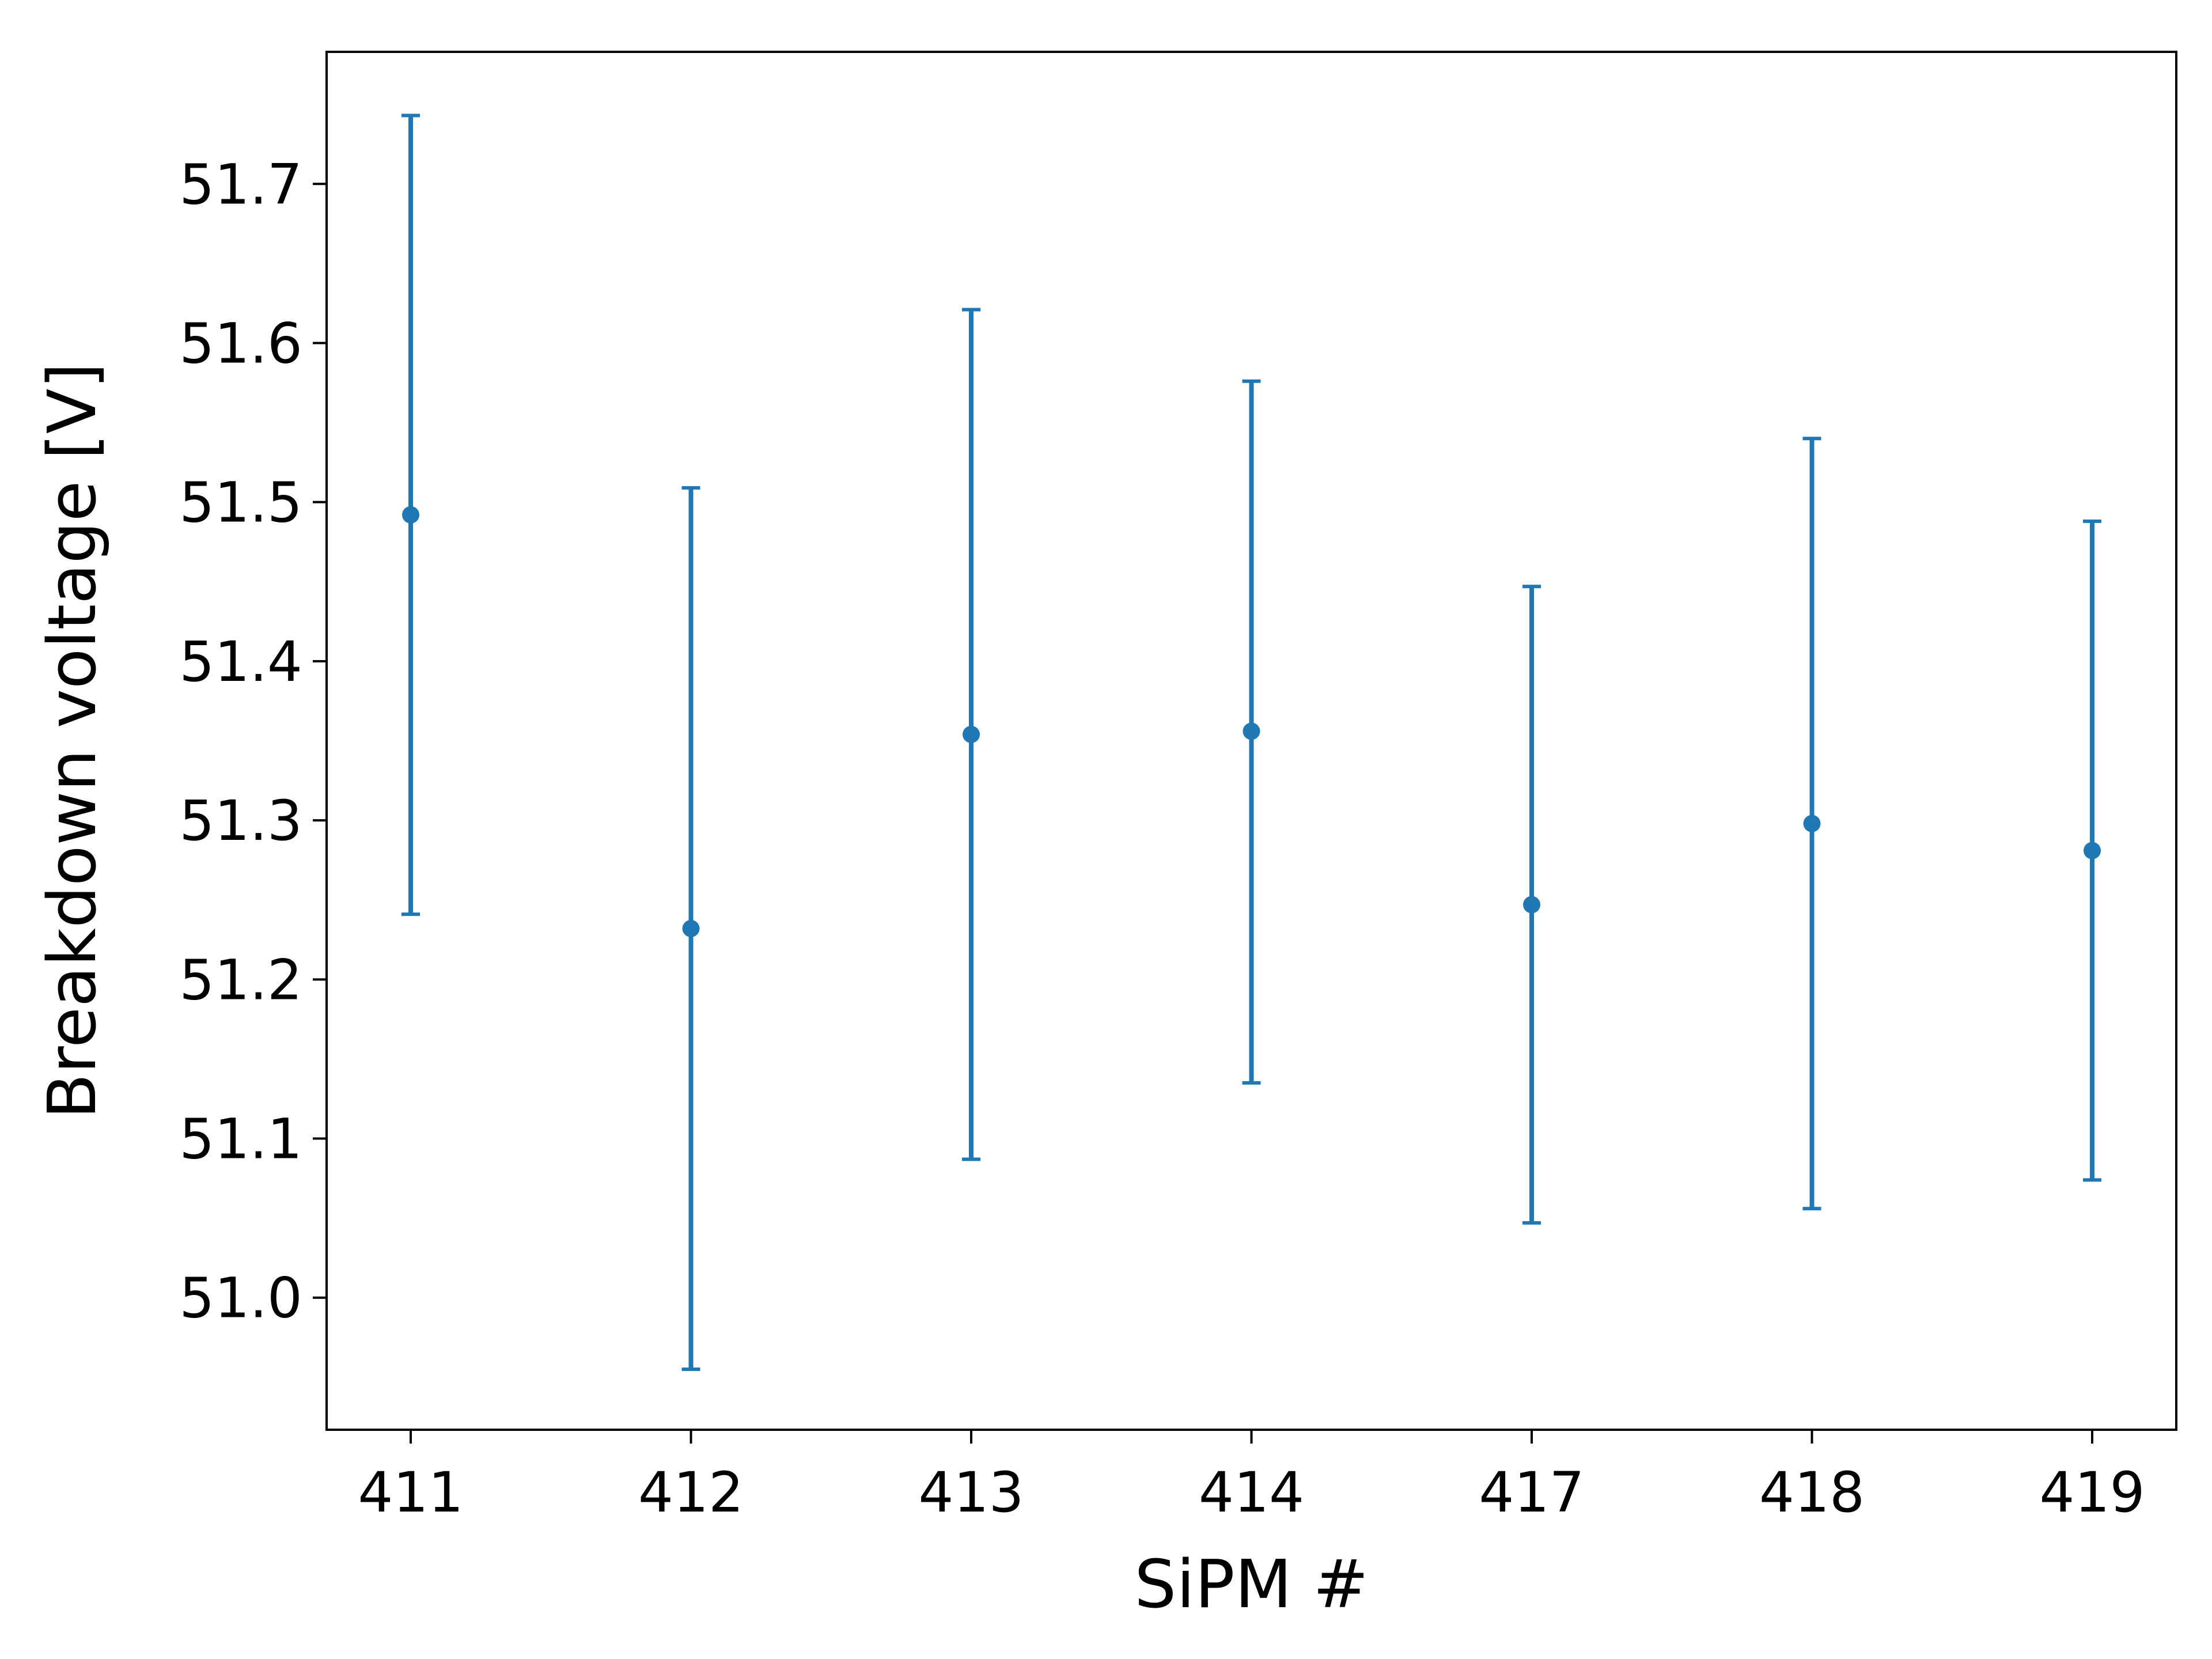  Describe the element at coordinates (240, 184) in the screenshot. I see `y-tick-label: 51.7` at that location.